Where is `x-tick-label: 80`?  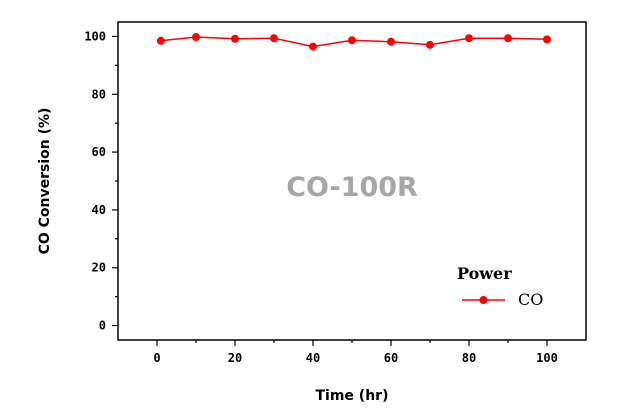 x-tick-label: 80 is located at coordinates (469, 358).